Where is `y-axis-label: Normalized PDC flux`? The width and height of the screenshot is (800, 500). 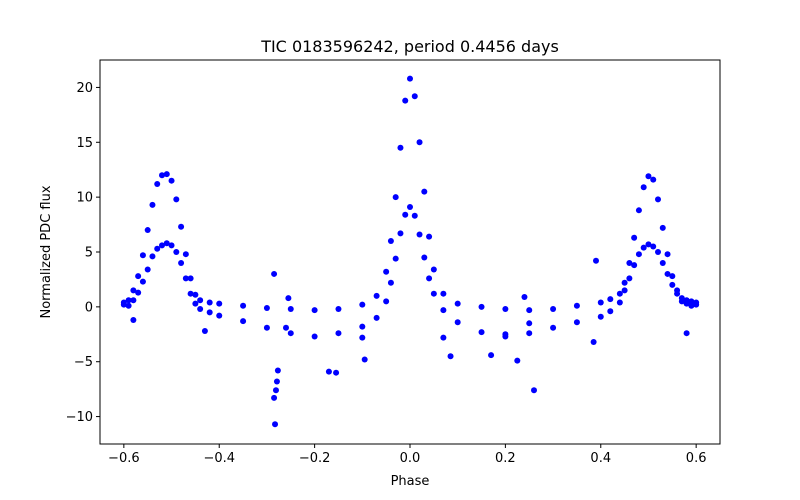
y-axis-label: Normalized PDC flux is located at coordinates (46, 251).